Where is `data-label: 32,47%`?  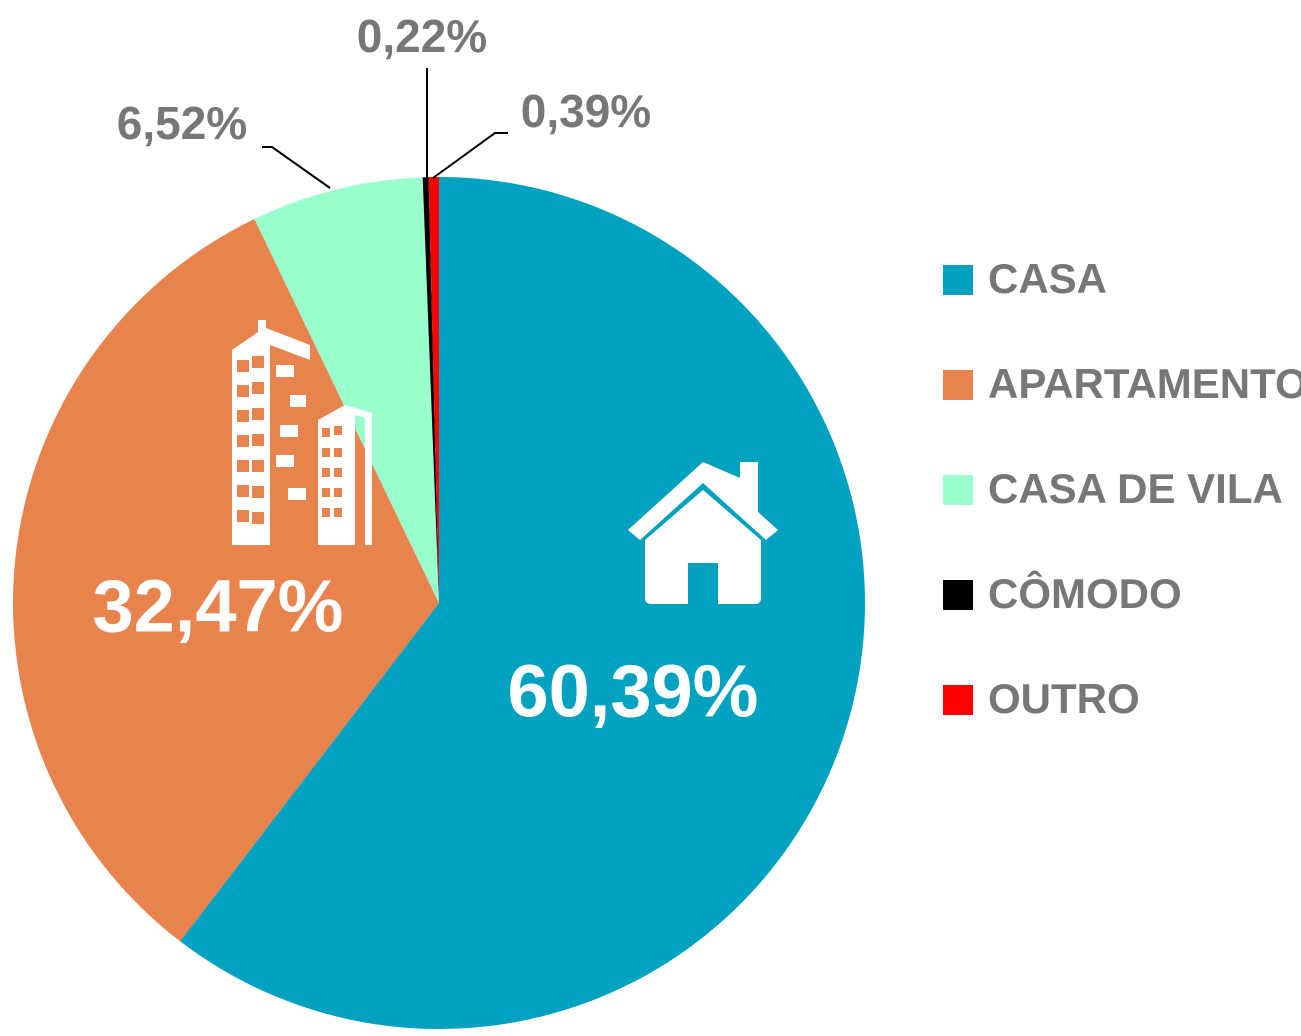 data-label: 32,47% is located at coordinates (218, 606).